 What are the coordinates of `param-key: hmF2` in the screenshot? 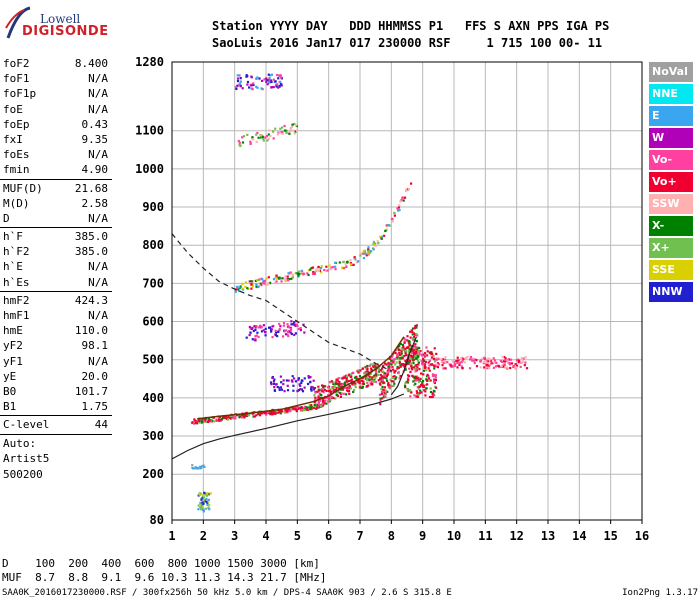 It's located at (16, 300).